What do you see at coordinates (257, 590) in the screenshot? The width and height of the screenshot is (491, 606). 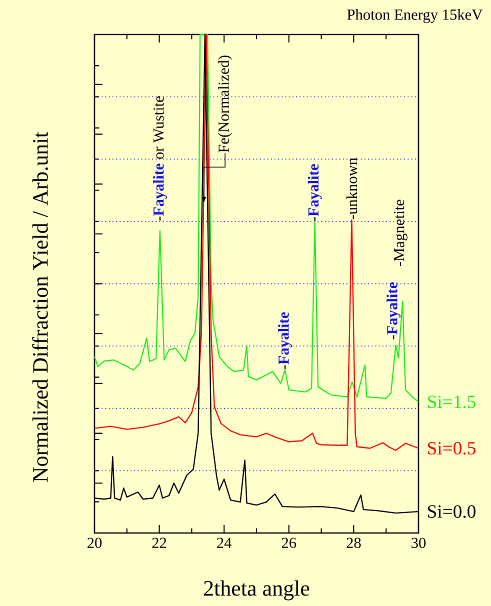 I see `x-axis-title: 2theta angle` at bounding box center [257, 590].